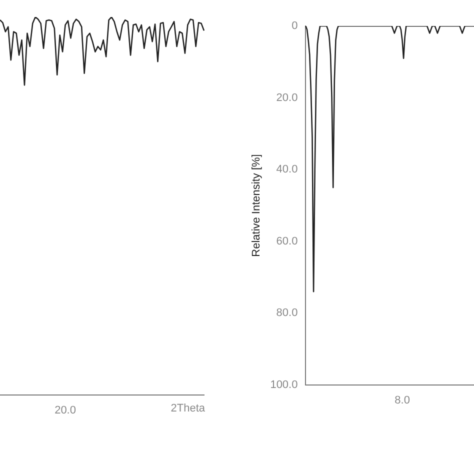 Image resolution: width=474 pixels, height=474 pixels. I want to click on text: 20.0, so click(65, 410).